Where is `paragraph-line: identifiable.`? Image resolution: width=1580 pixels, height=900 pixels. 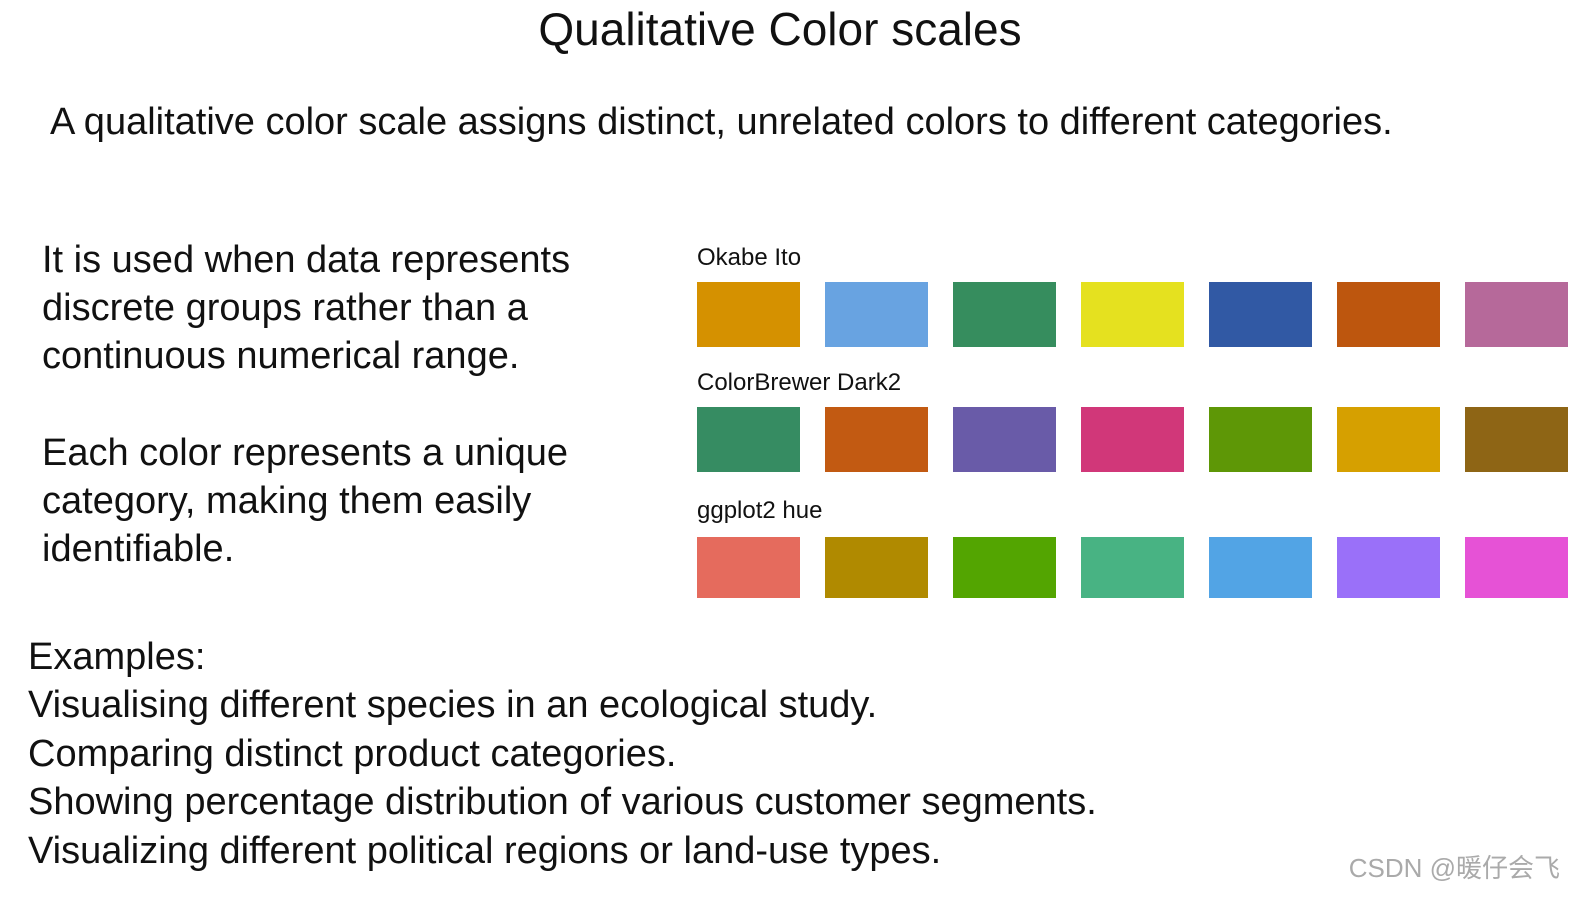
paragraph-line: identifiable. is located at coordinates (138, 549).